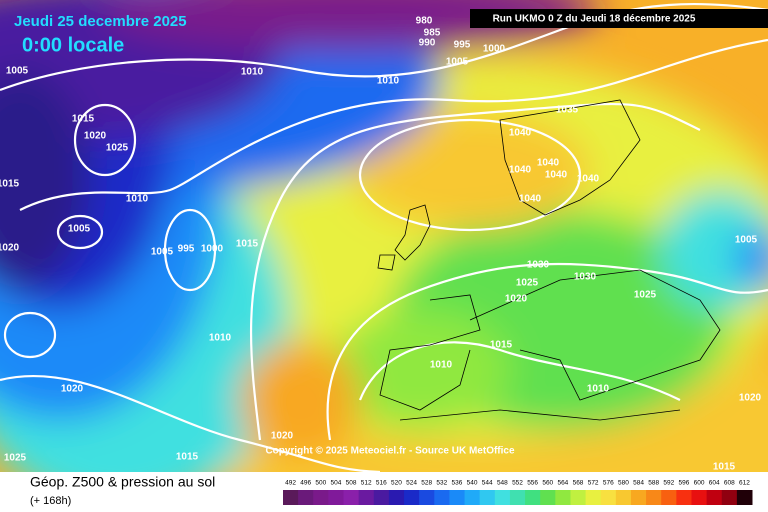 This screenshot has width=768, height=512. Describe the element at coordinates (457, 483) in the screenshot. I see `scale-label: 536` at that location.